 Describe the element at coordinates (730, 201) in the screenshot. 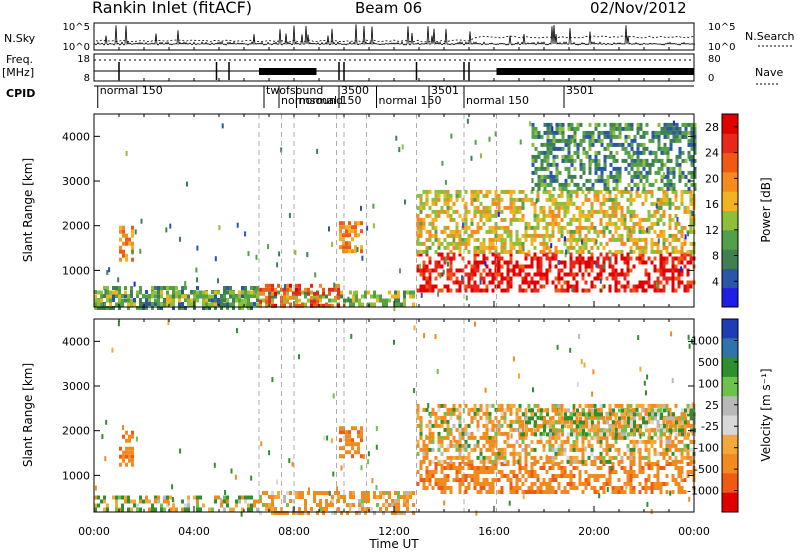

I see `colorbar-segment` at that location.